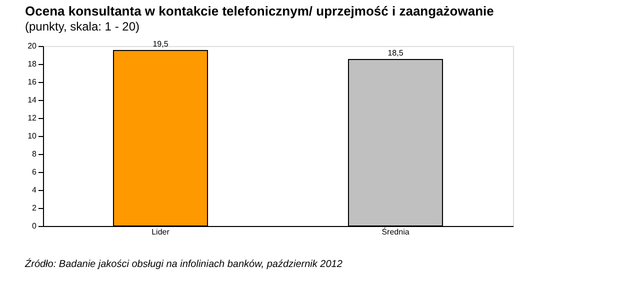 The height and width of the screenshot is (282, 640). Describe the element at coordinates (35, 226) in the screenshot. I see `y-tick-label: 0` at that location.